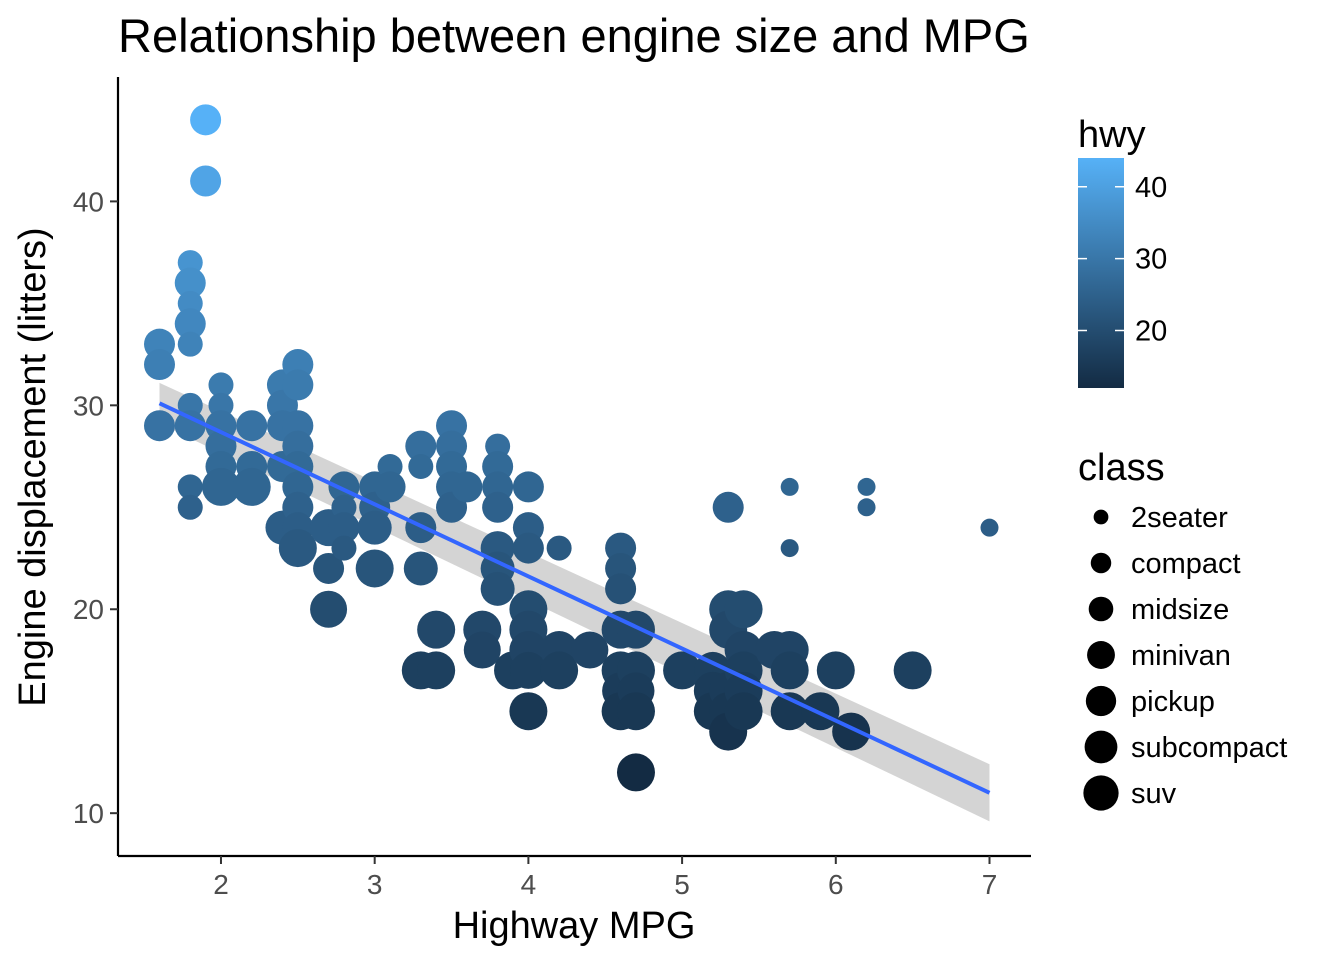 The height and width of the screenshot is (960, 1344). What do you see at coordinates (88, 813) in the screenshot?
I see `y-tick-label: 10` at bounding box center [88, 813].